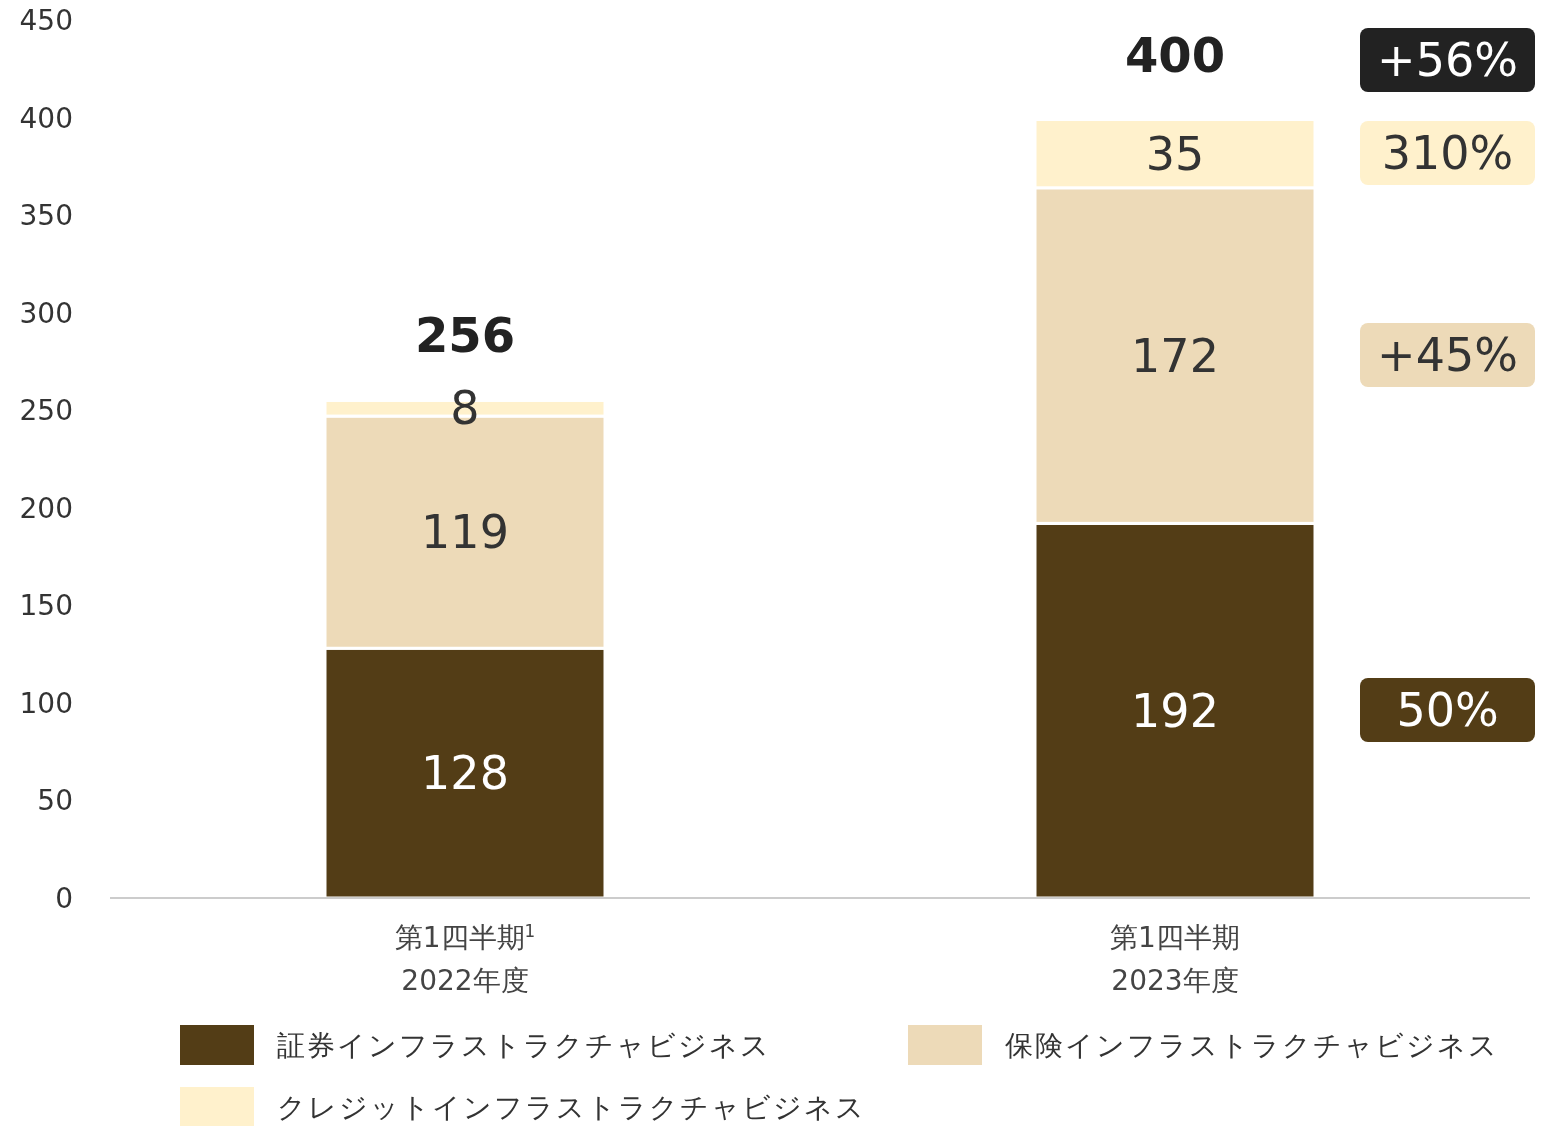  Describe the element at coordinates (465, 335) in the screenshot. I see `total-label: 256` at that location.